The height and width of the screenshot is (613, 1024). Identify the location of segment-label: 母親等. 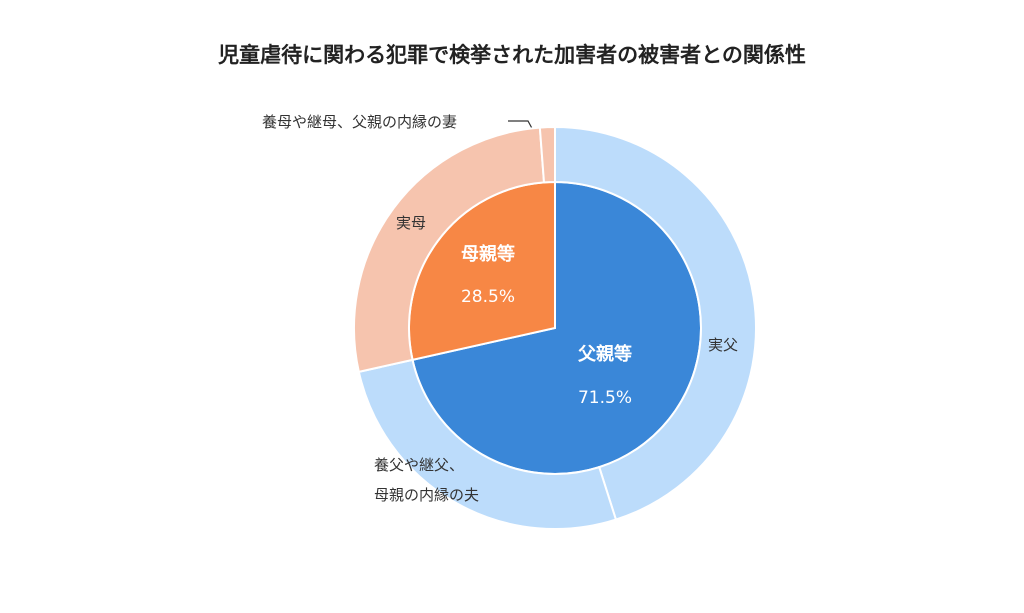
(488, 254).